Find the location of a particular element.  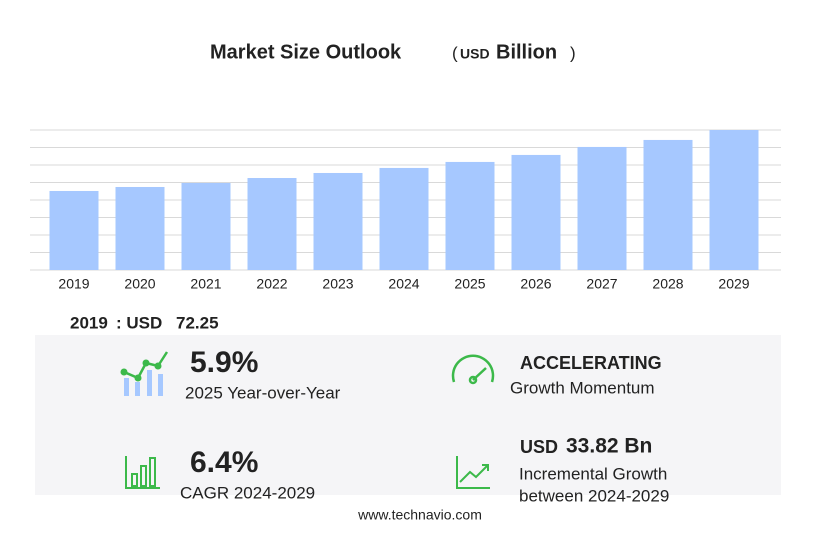

chart-title: Market Size Outlook is located at coordinates (306, 52).